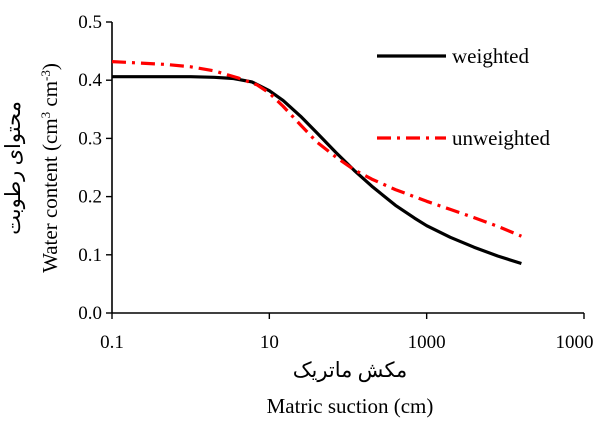  Describe the element at coordinates (501, 138) in the screenshot. I see `legend-label-unweighted: unweighted` at that location.